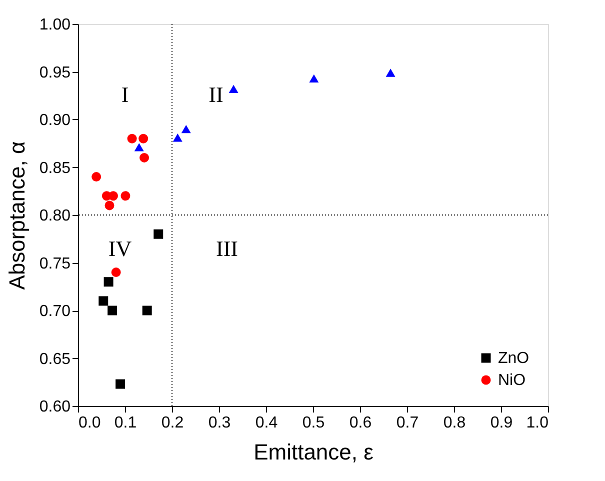 The image size is (605, 481). I want to click on annotation: I, so click(125, 94).